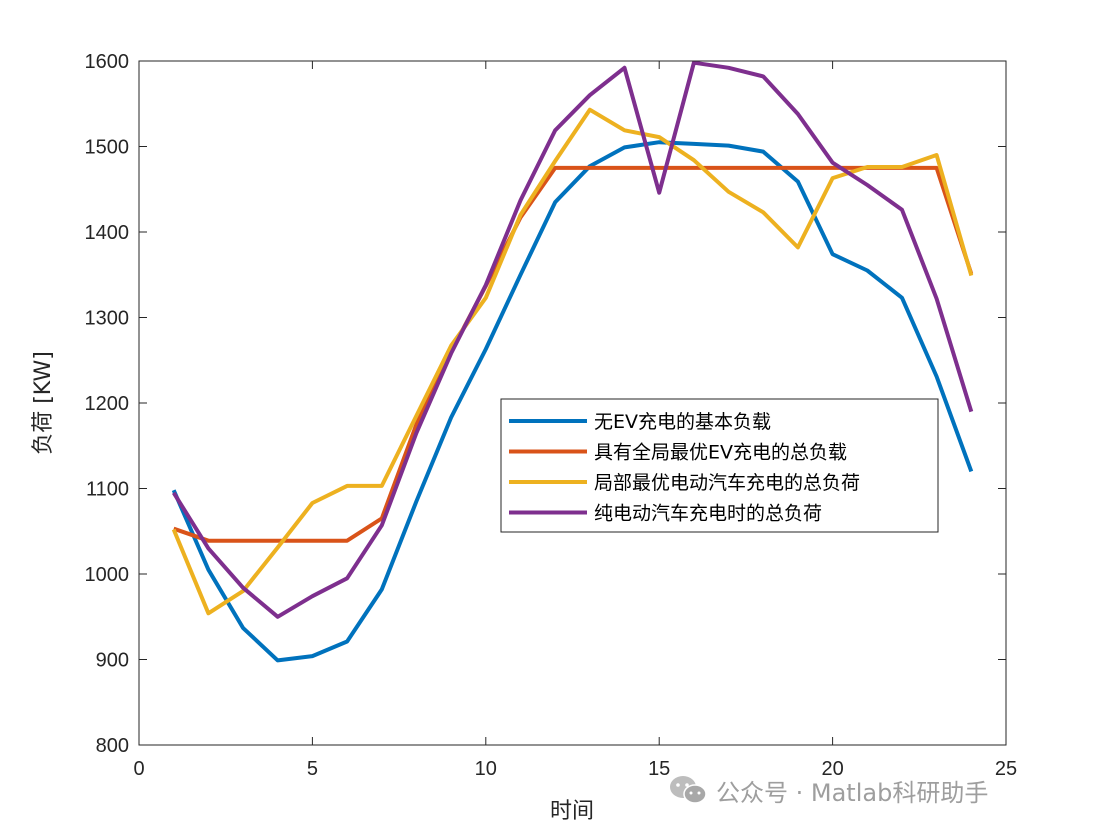 Image resolution: width=1107 pixels, height=834 pixels. What do you see at coordinates (727, 483) in the screenshot?
I see `legend-label-3: 局部最优电动汽车充电的总负荷` at bounding box center [727, 483].